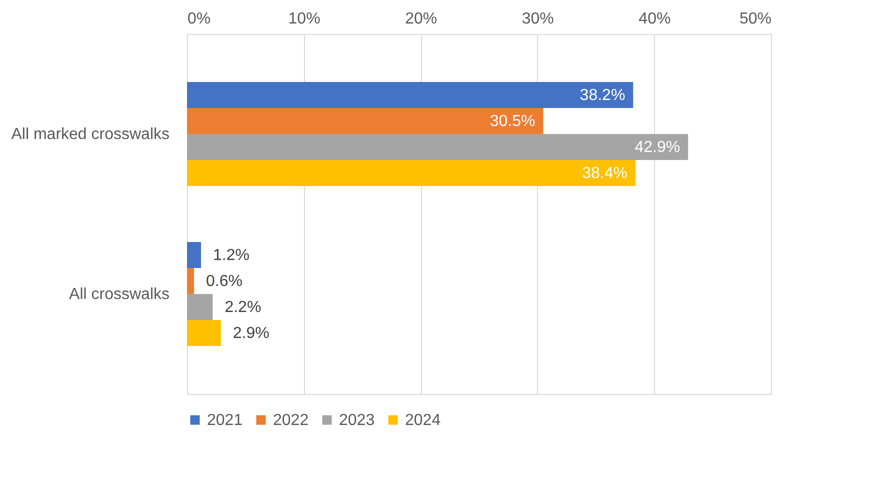  What do you see at coordinates (603, 95) in the screenshot?
I see `data-label: 38.2%` at bounding box center [603, 95].